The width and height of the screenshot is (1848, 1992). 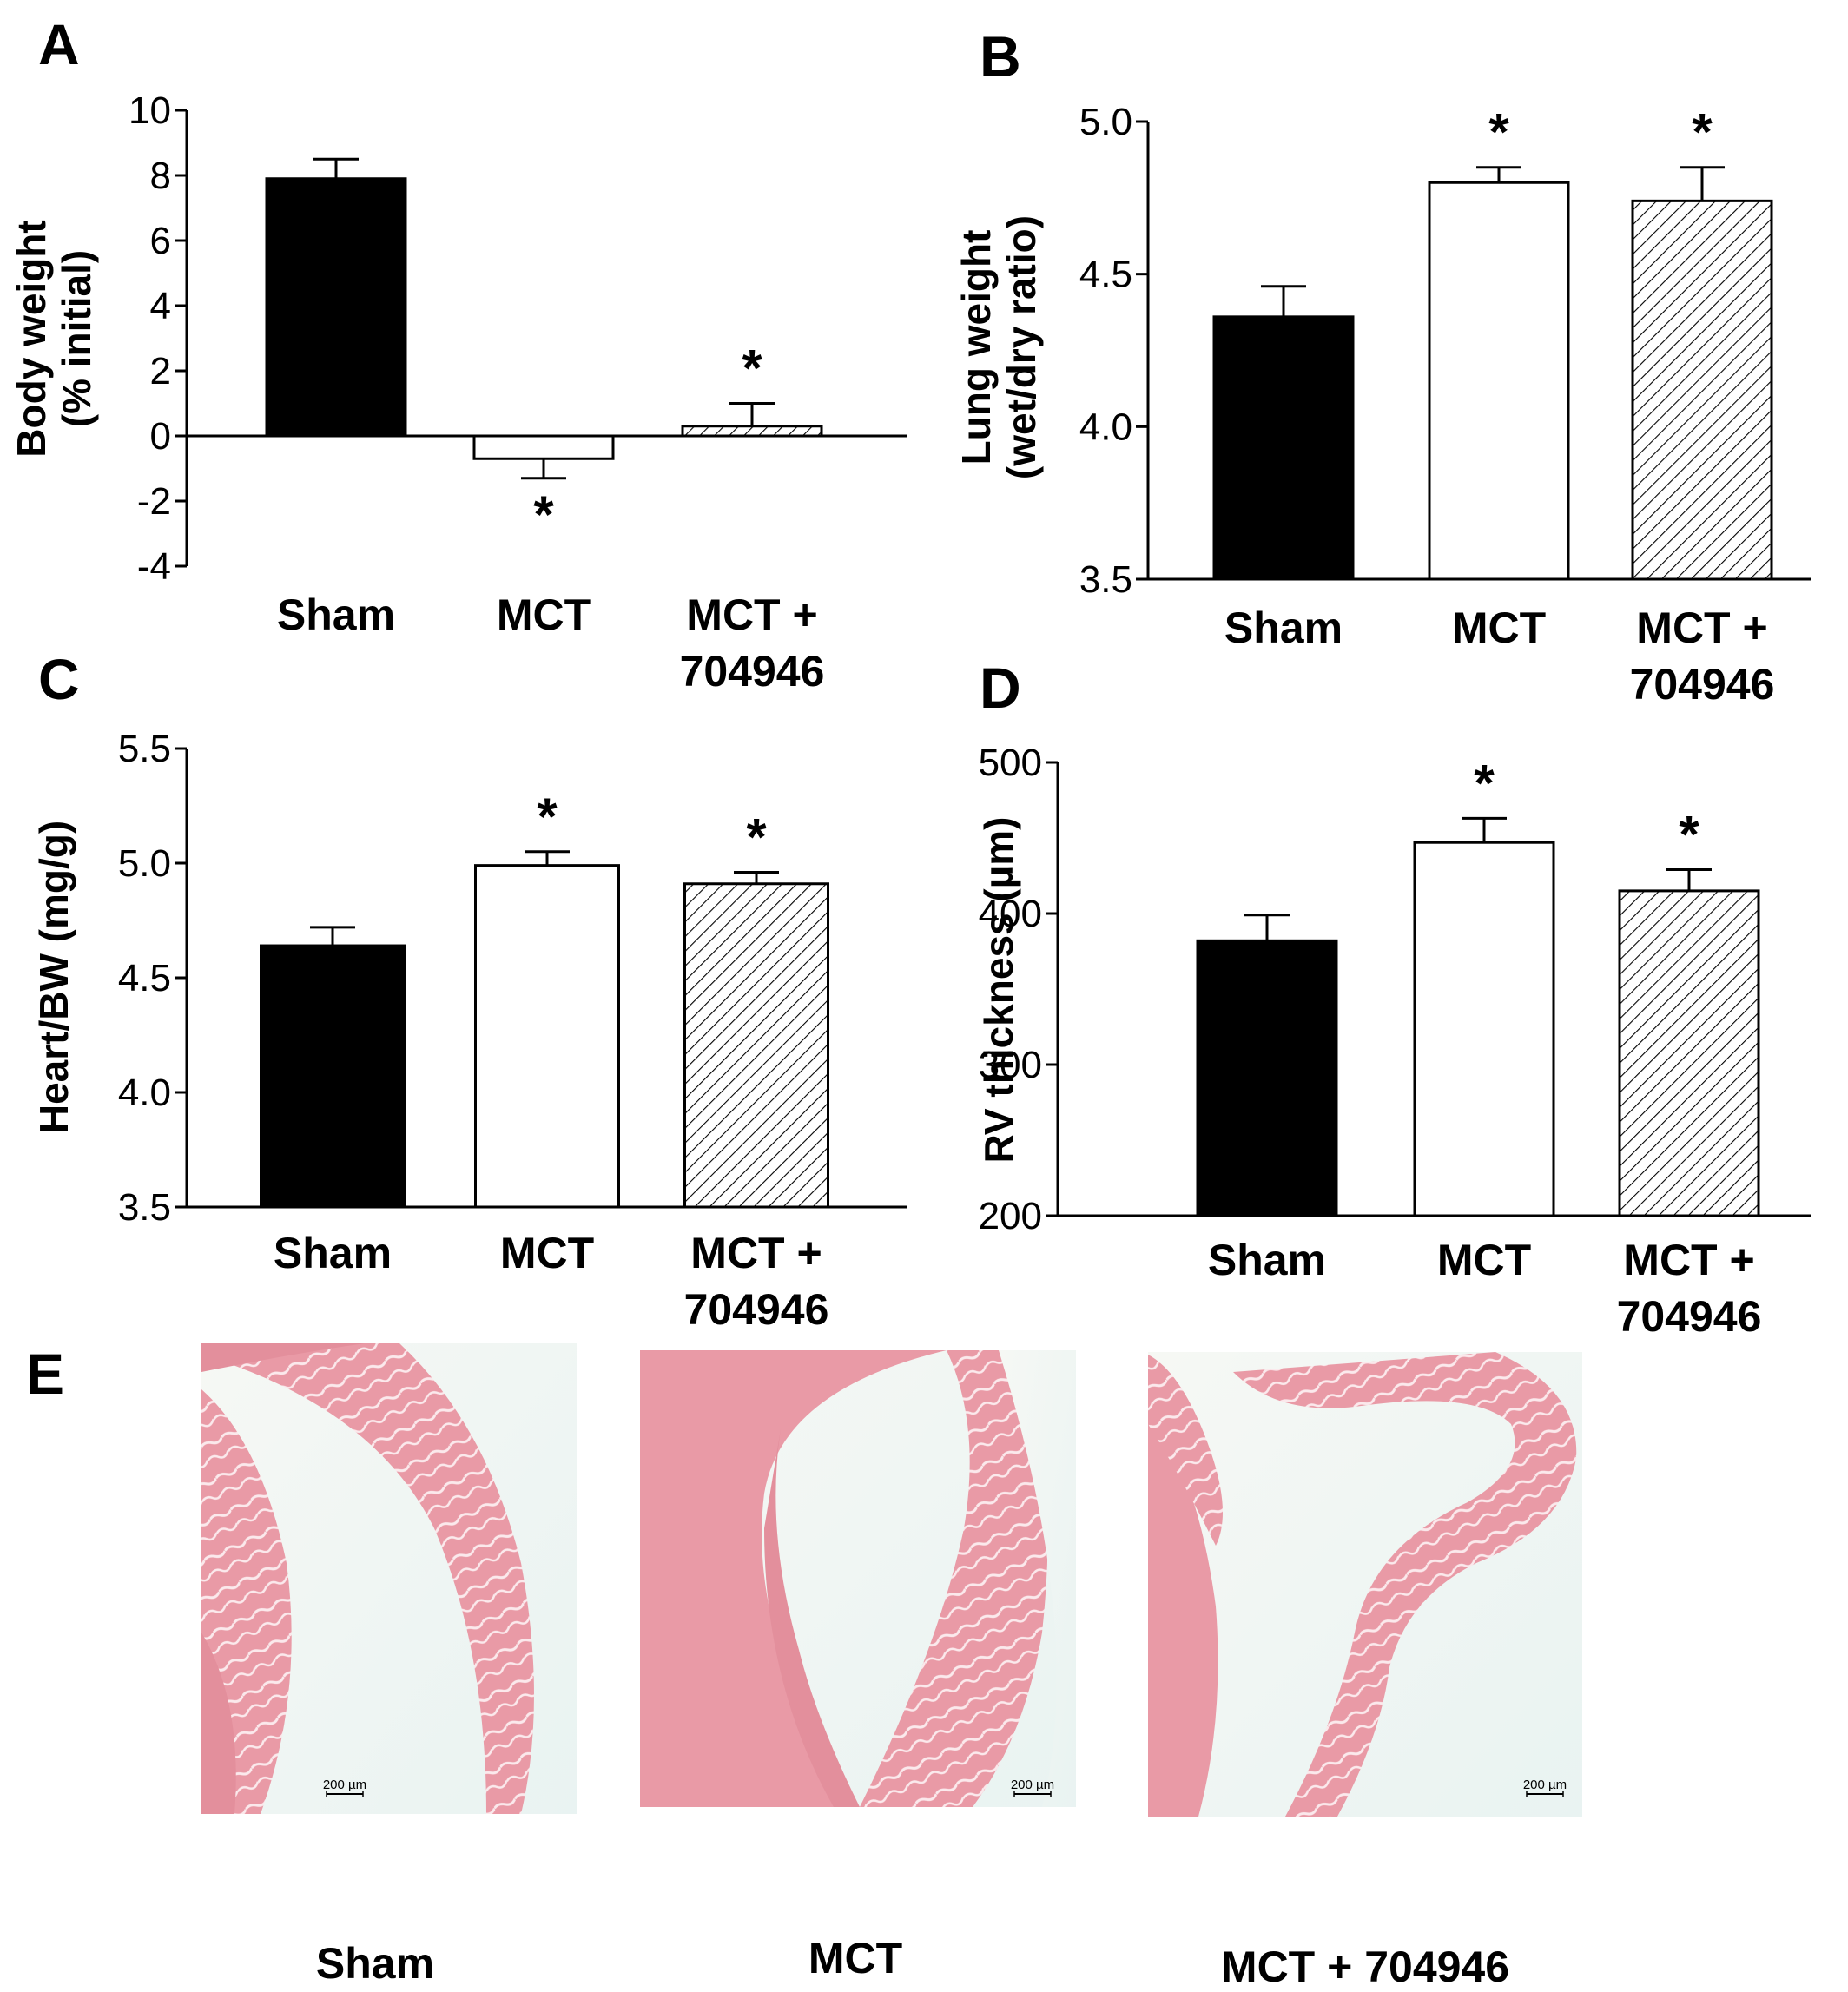 What do you see at coordinates (154, 502) in the screenshot?
I see `y-tick-label: -2` at bounding box center [154, 502].